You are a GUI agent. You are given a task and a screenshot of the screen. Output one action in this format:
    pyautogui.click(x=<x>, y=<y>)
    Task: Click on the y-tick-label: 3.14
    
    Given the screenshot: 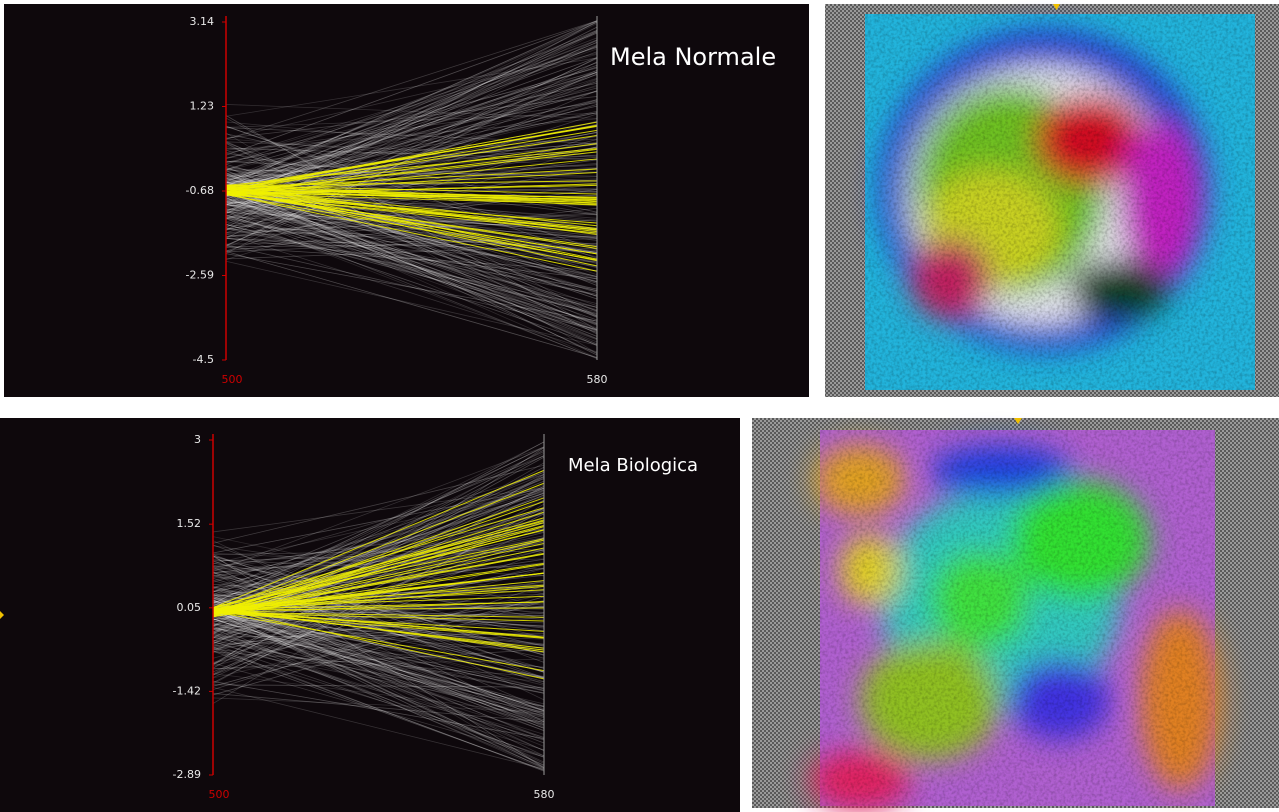 What is the action you would take?
    pyautogui.click(x=202, y=21)
    